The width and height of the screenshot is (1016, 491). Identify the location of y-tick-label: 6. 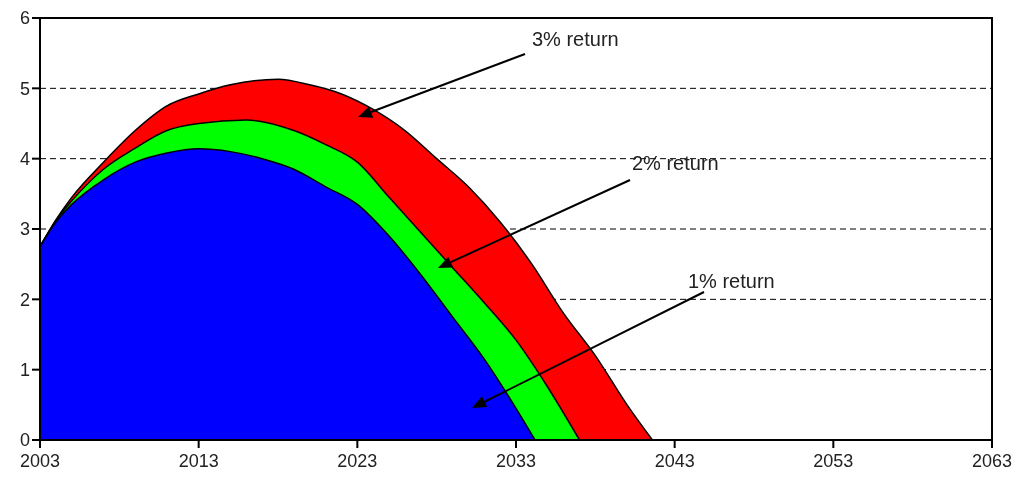
(24, 18).